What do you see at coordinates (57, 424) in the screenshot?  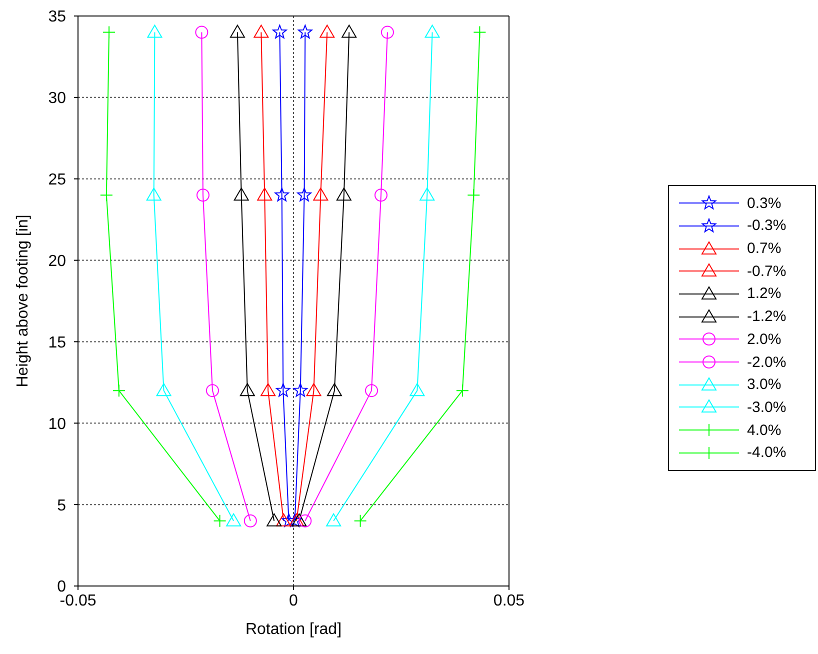 I see `y-tick-label: 10` at bounding box center [57, 424].